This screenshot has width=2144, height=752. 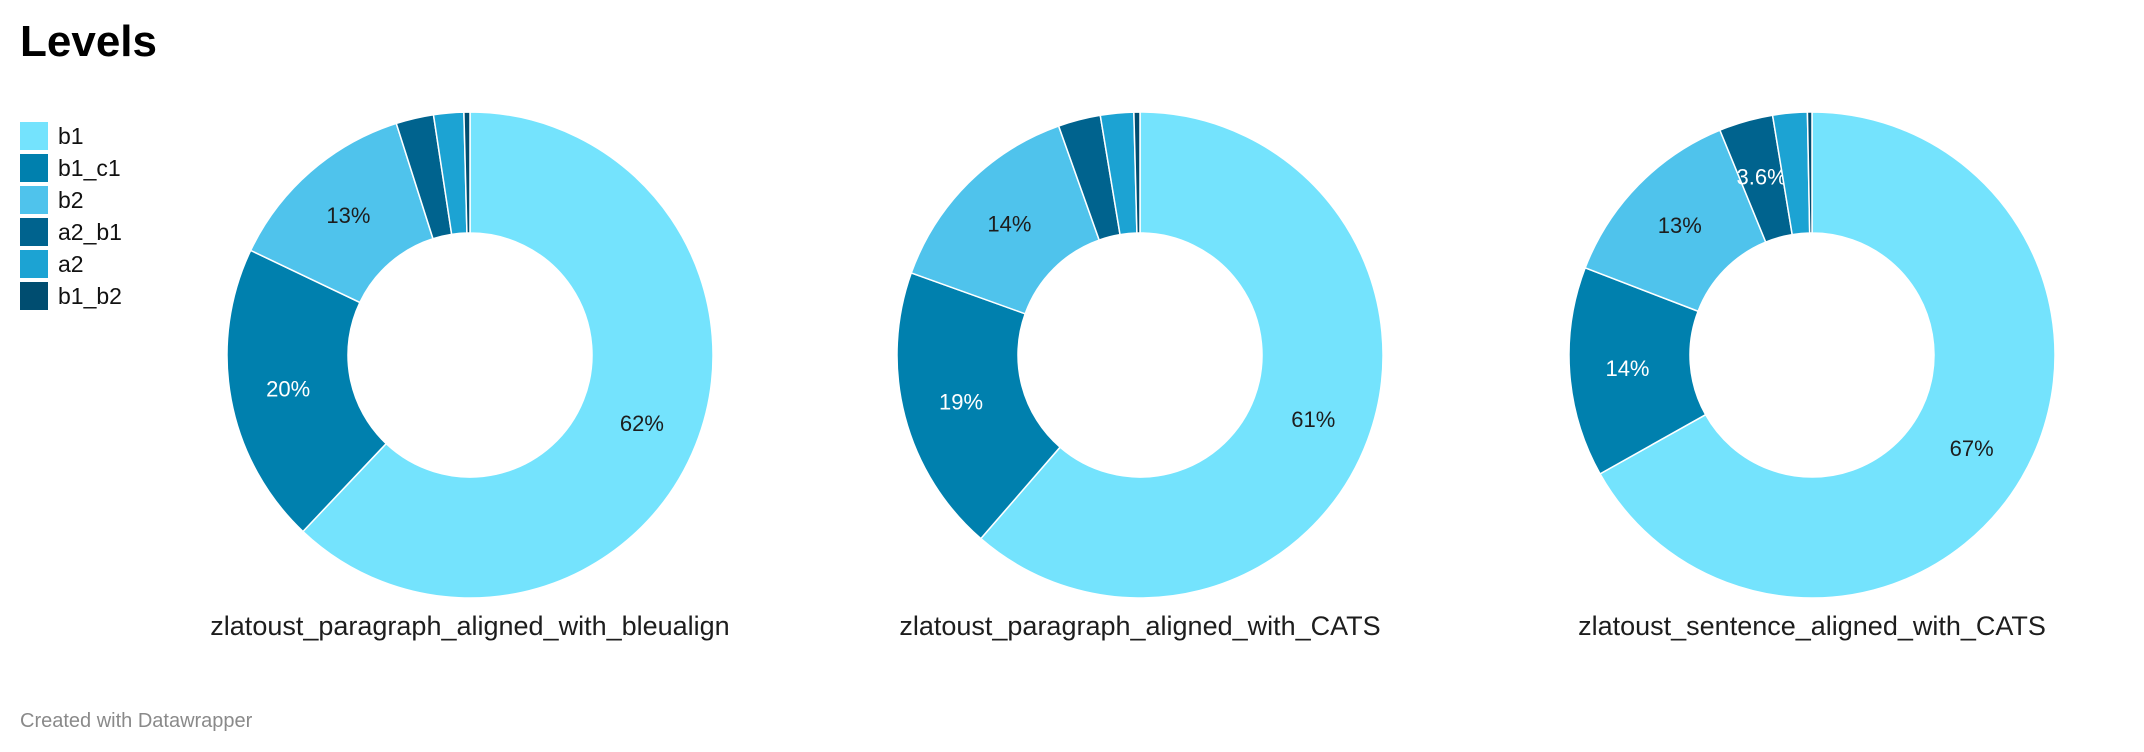 What do you see at coordinates (136, 721) in the screenshot?
I see `footer-credit: Created with Datawrapper` at bounding box center [136, 721].